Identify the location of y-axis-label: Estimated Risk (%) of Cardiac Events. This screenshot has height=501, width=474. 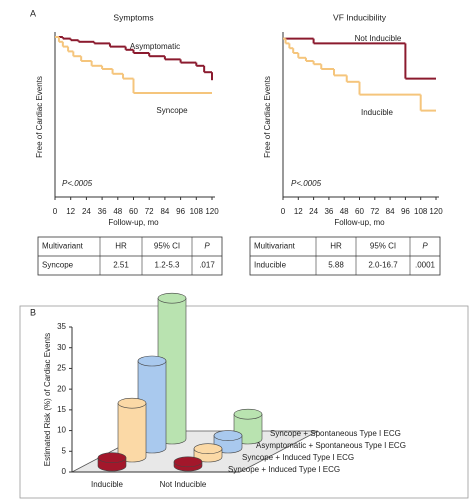
(47, 399).